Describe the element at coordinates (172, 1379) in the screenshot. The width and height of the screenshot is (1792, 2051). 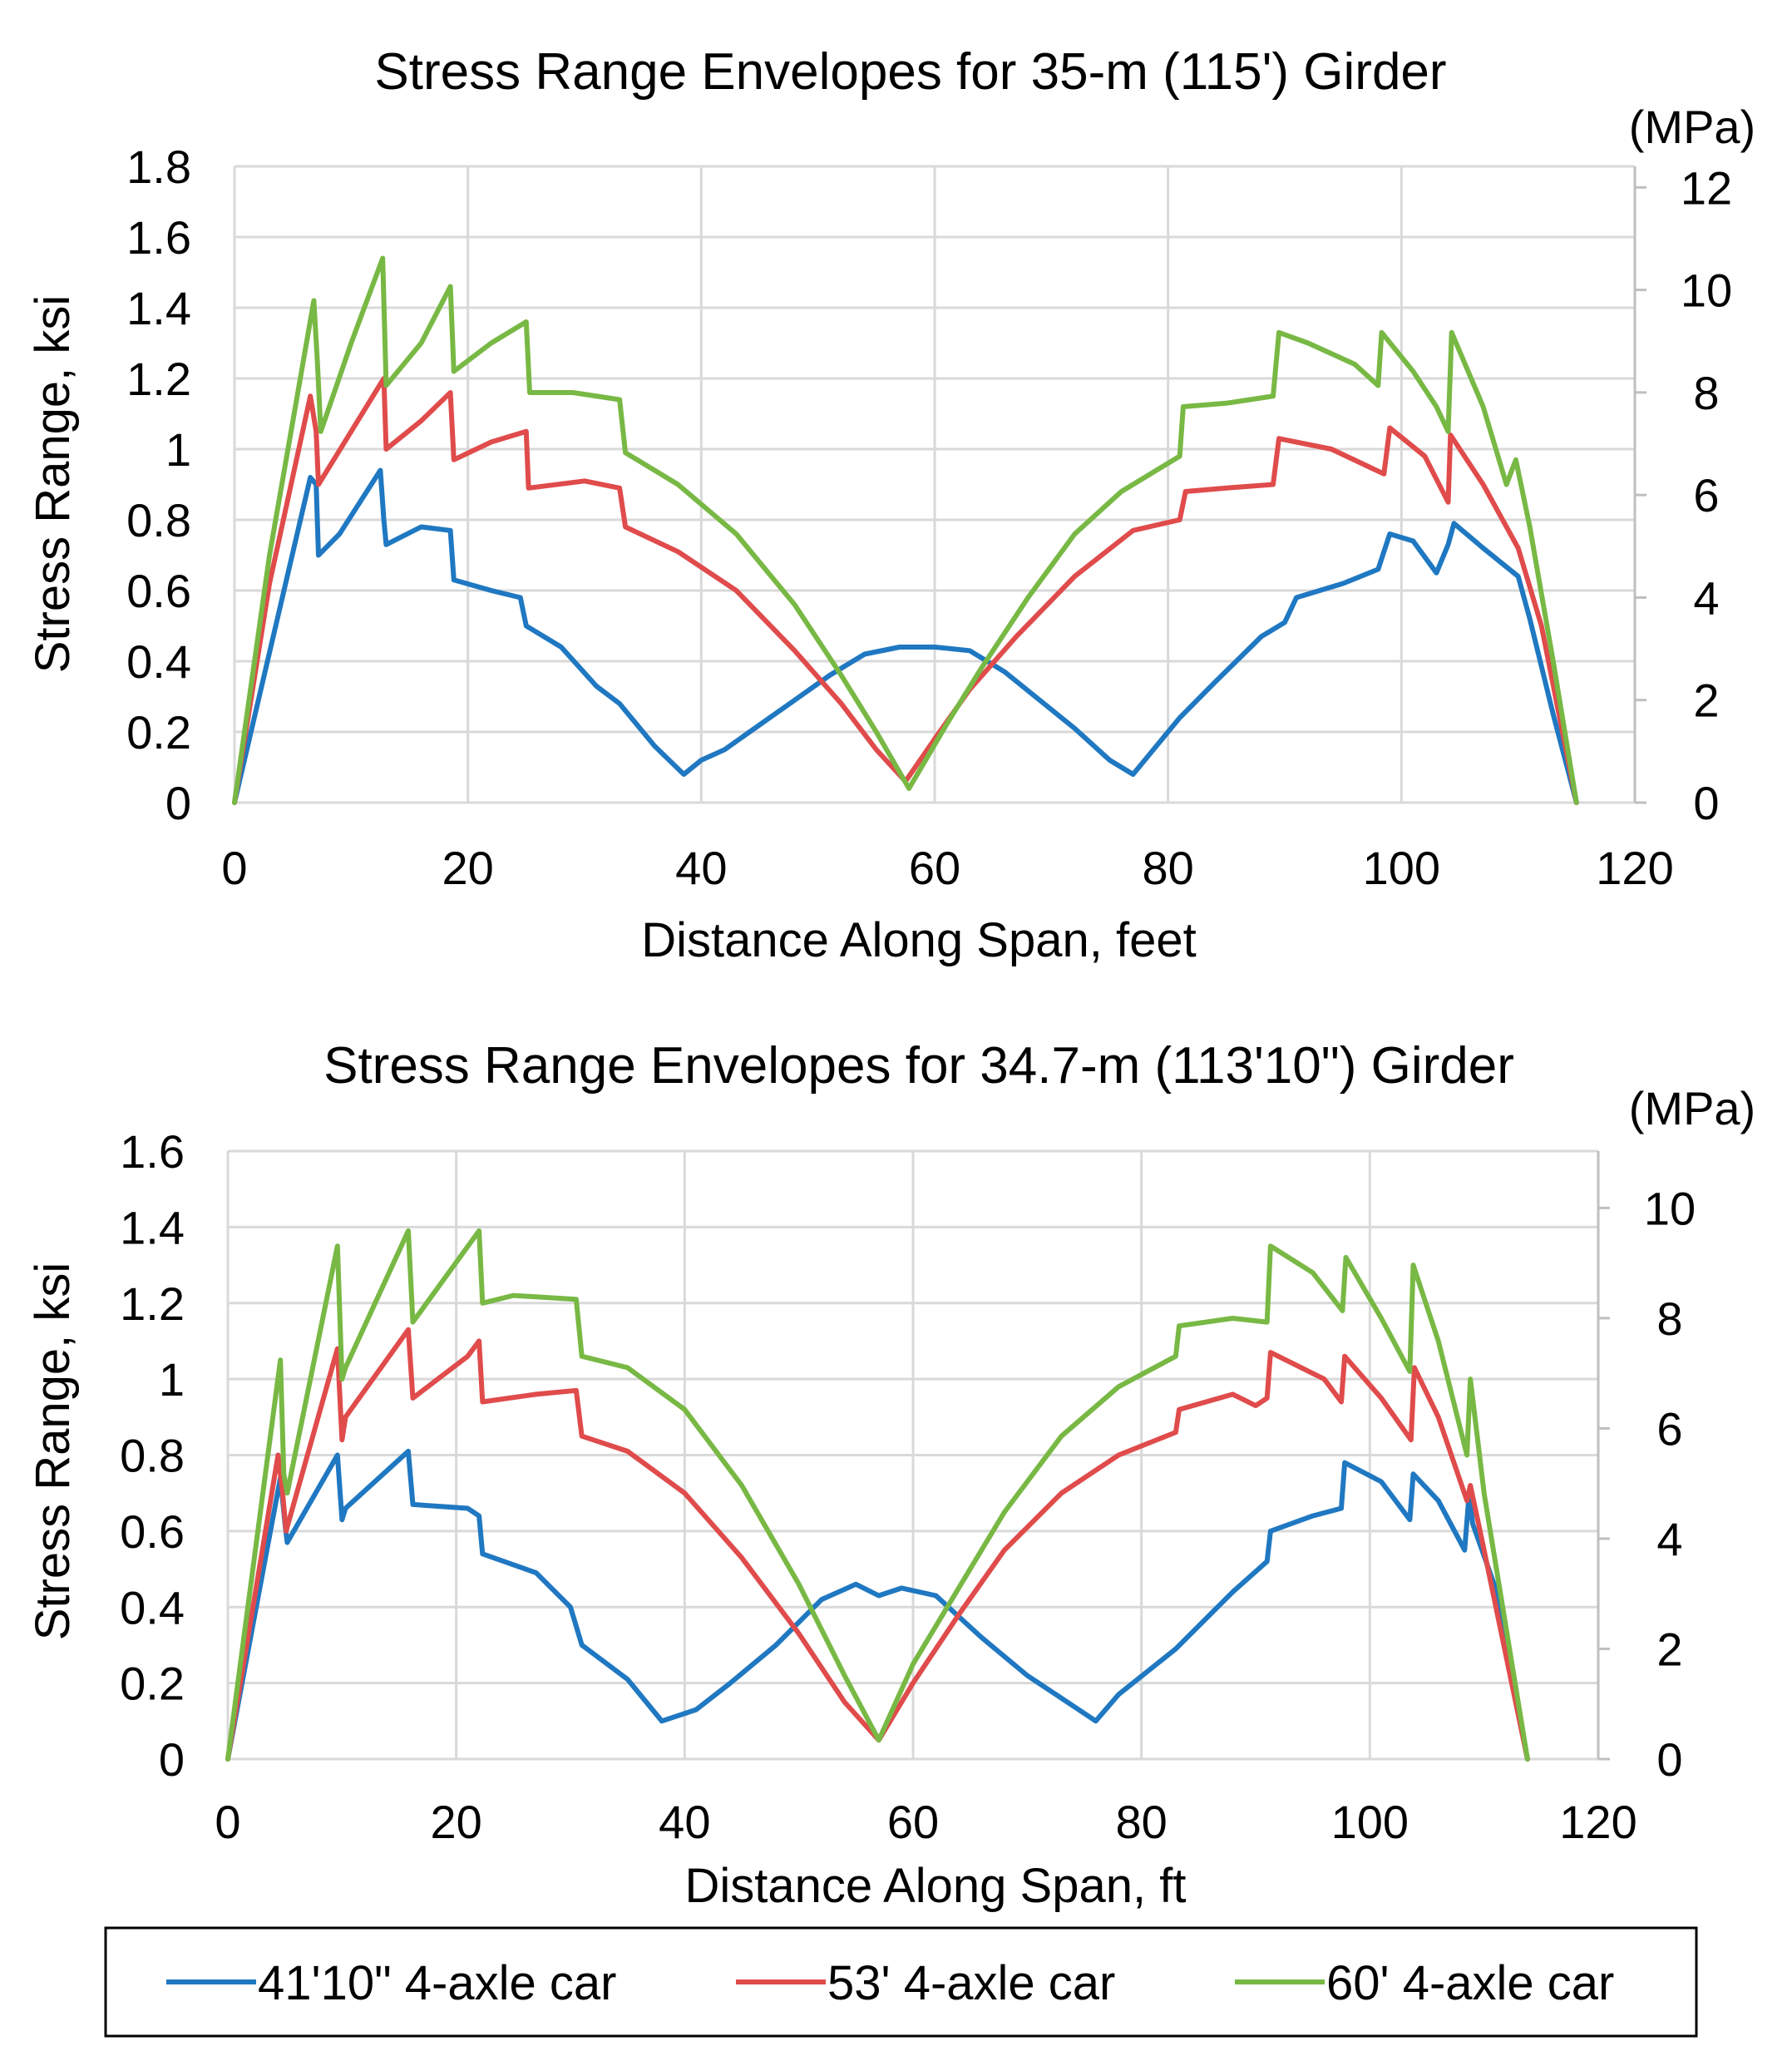
I see `chart-2-y-tick-label: 1` at that location.